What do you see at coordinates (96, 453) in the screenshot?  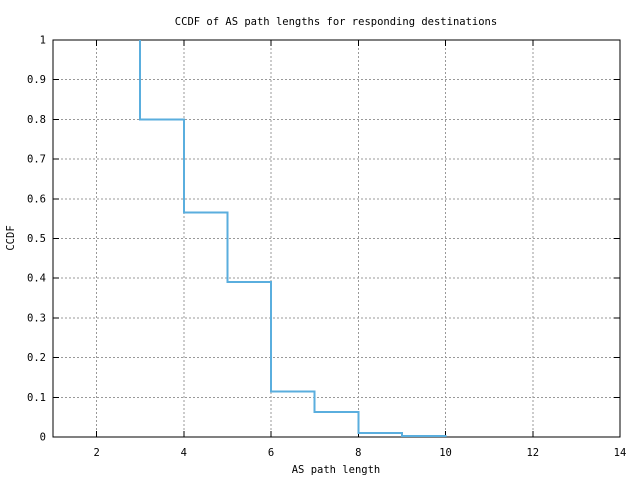 I see `x-tick-label: 2` at bounding box center [96, 453].